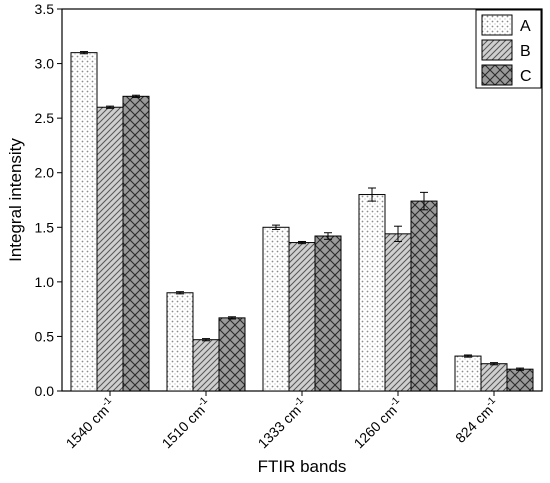  I want to click on x-tick-label-4: 824 cm-1, so click(476, 420).